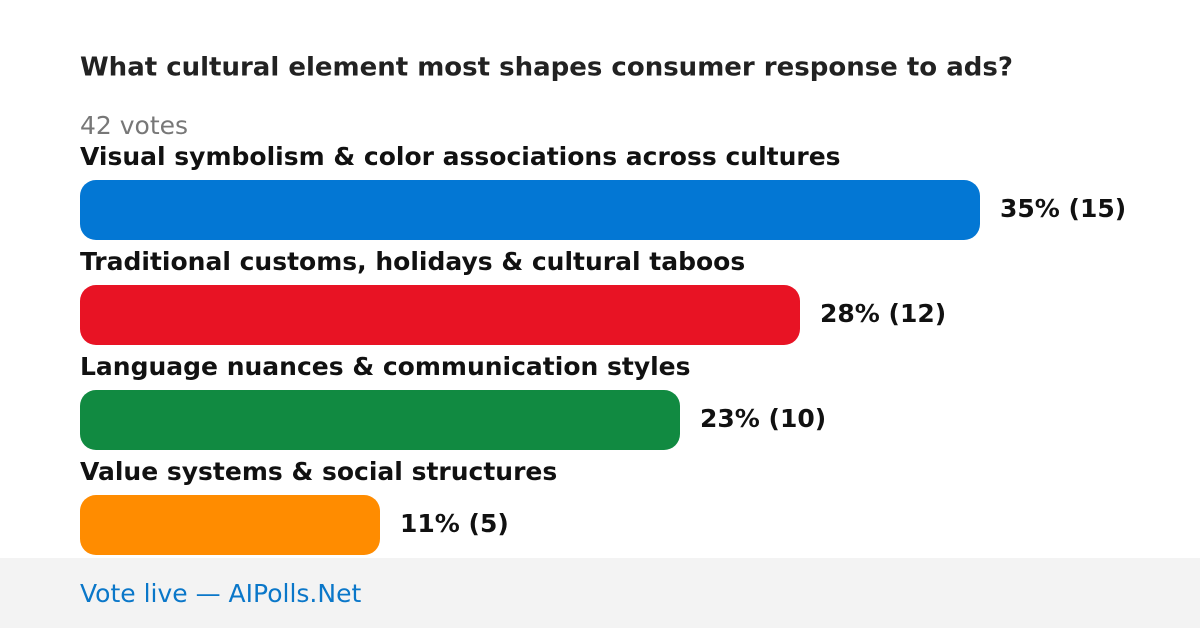  What do you see at coordinates (134, 125) in the screenshot?
I see `vote-count: 42 votes` at bounding box center [134, 125].